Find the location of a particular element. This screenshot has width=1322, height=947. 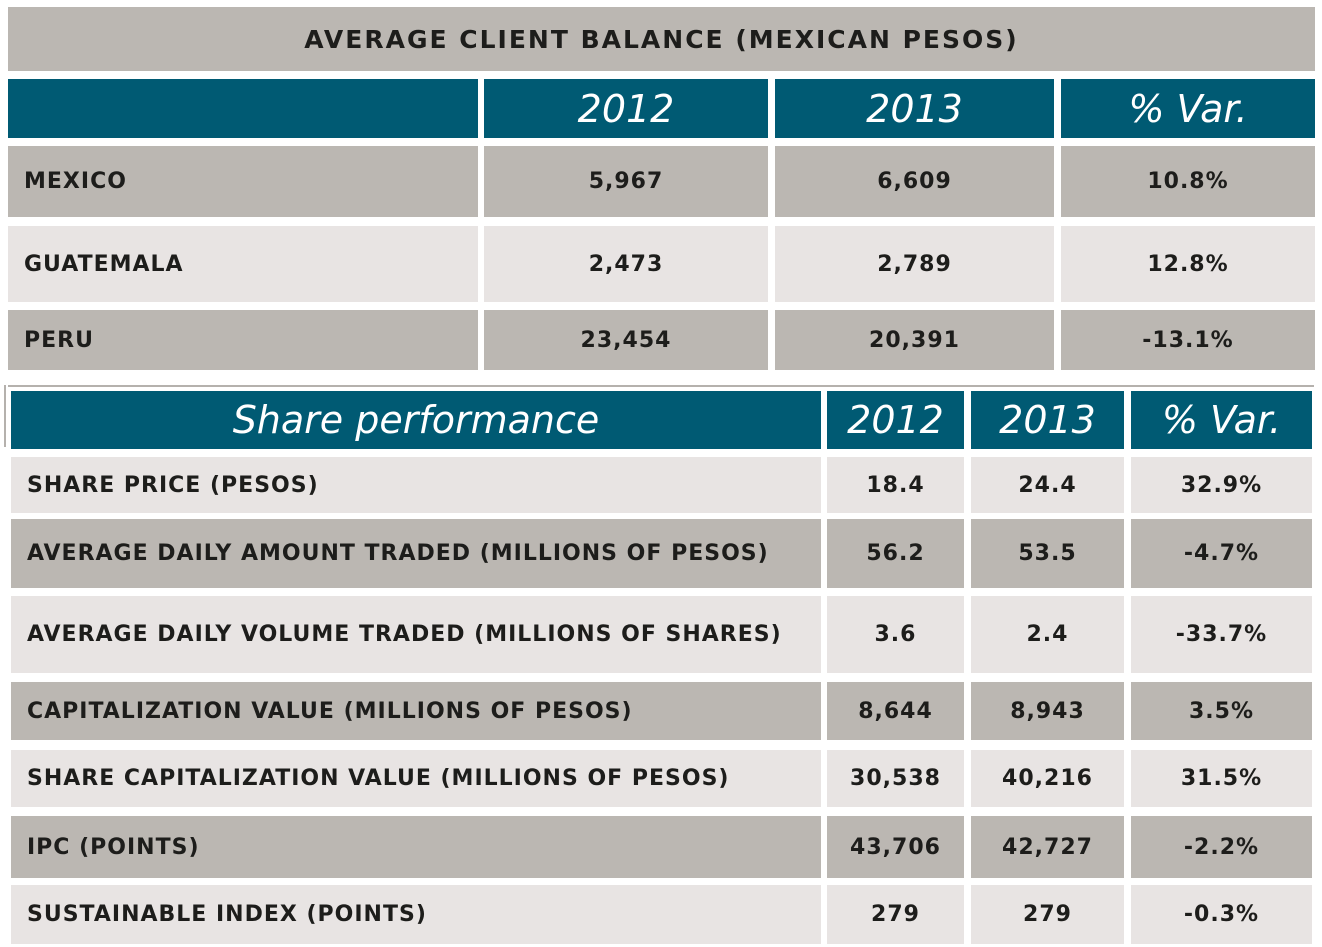

table2-row-5-label: IPC (POINTS) is located at coordinates (416, 847).